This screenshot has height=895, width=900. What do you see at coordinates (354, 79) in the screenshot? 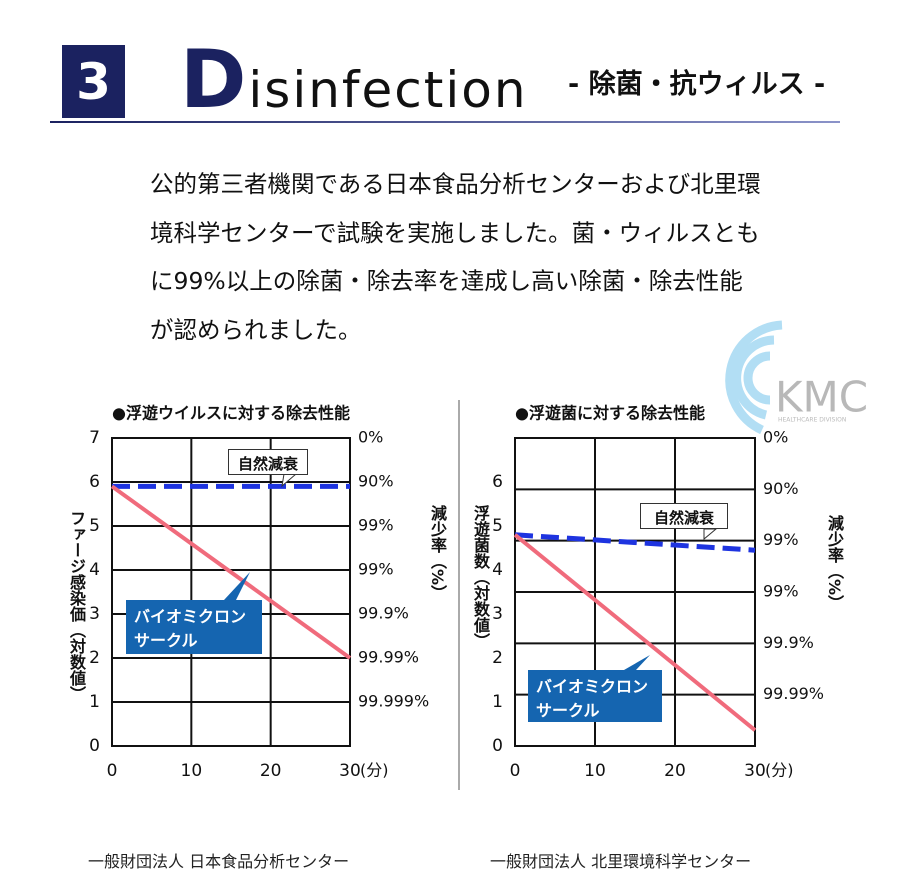
I see `section-title: Disinfection` at bounding box center [354, 79].